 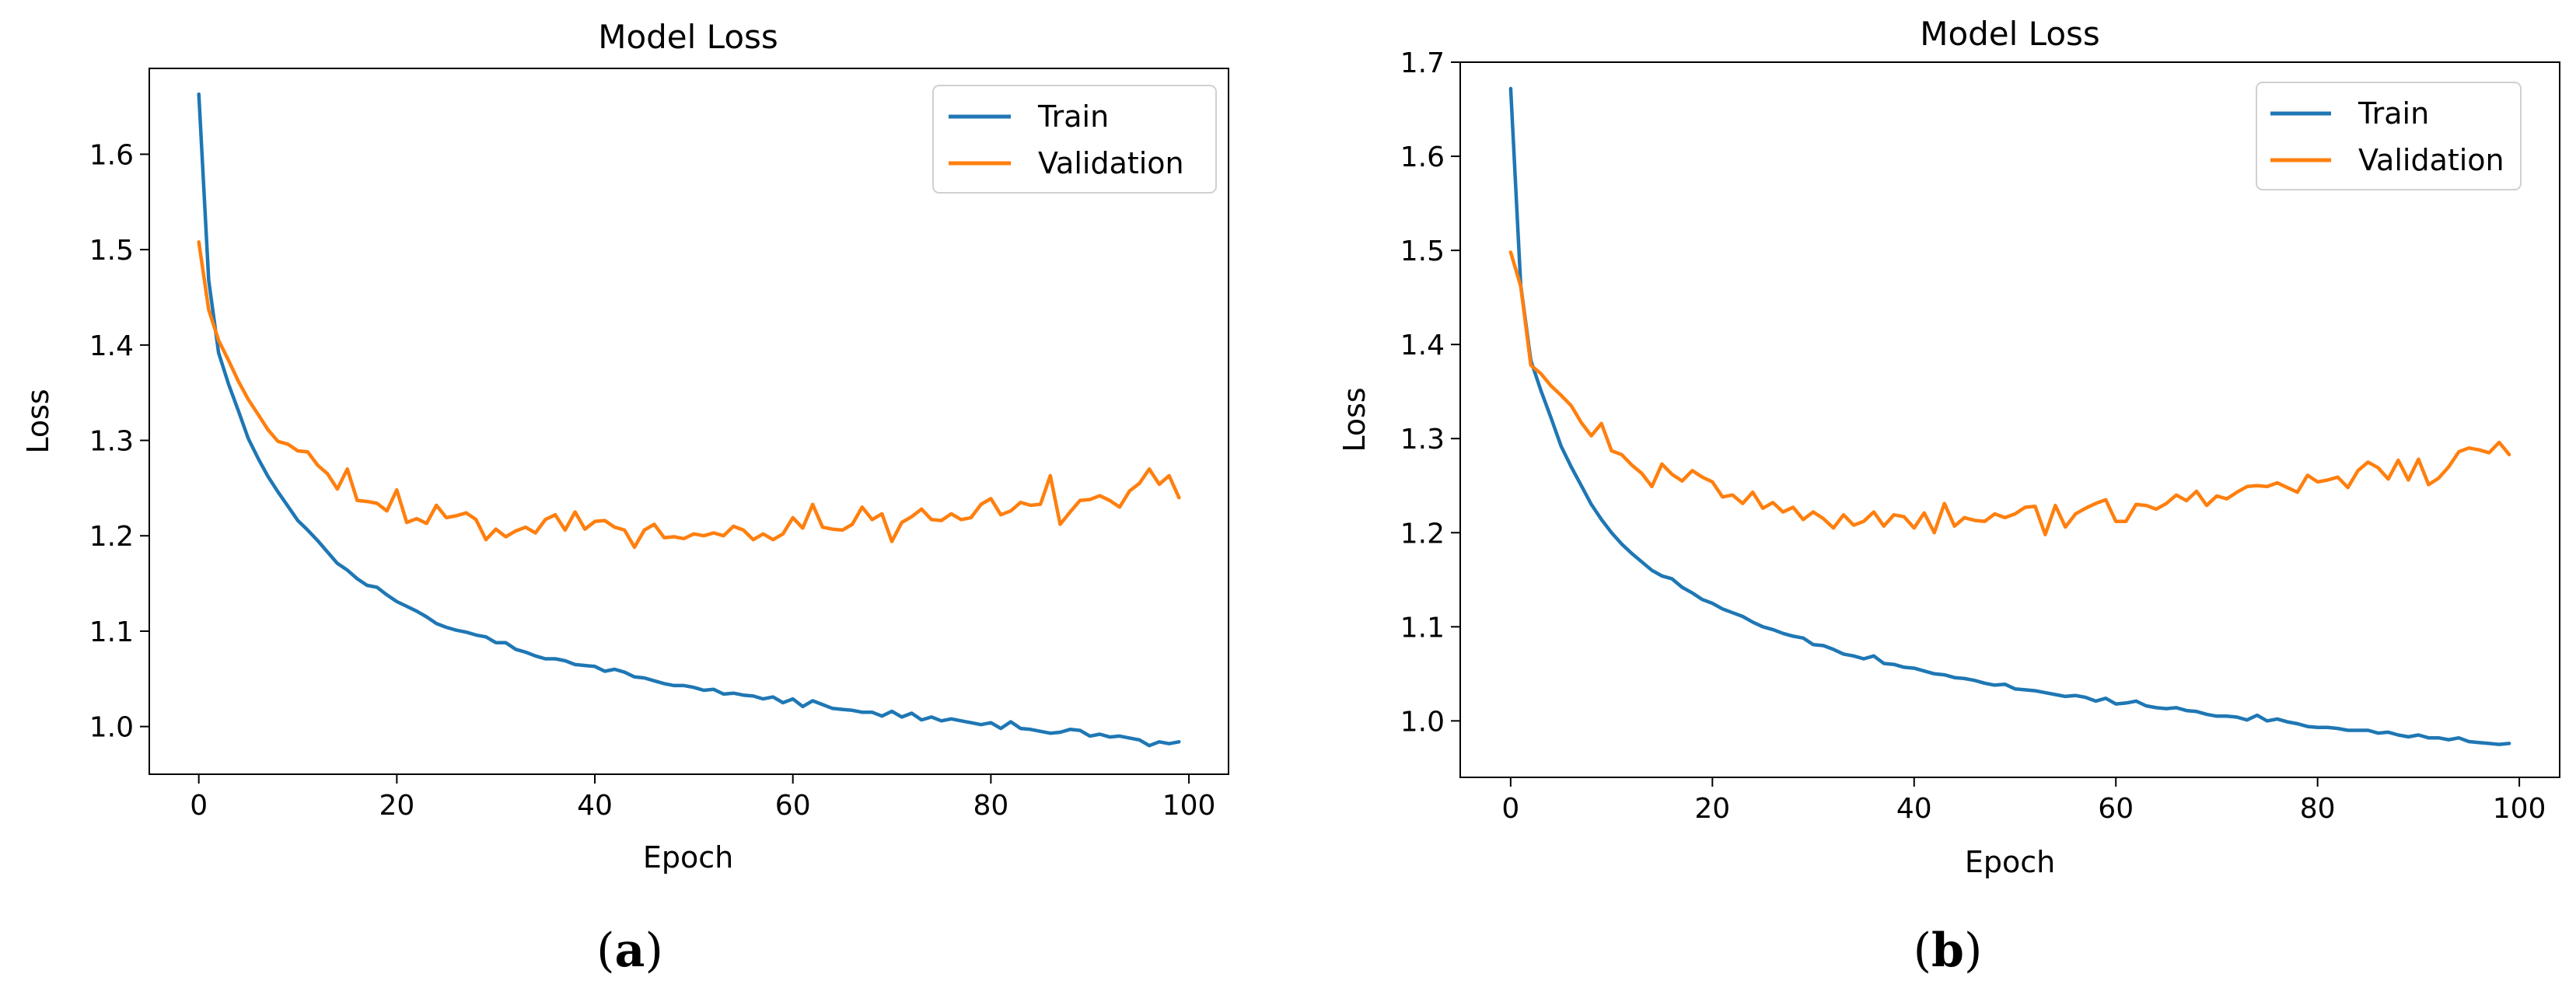 What do you see at coordinates (1422, 63) in the screenshot?
I see `y-tick-label: 1.7` at bounding box center [1422, 63].